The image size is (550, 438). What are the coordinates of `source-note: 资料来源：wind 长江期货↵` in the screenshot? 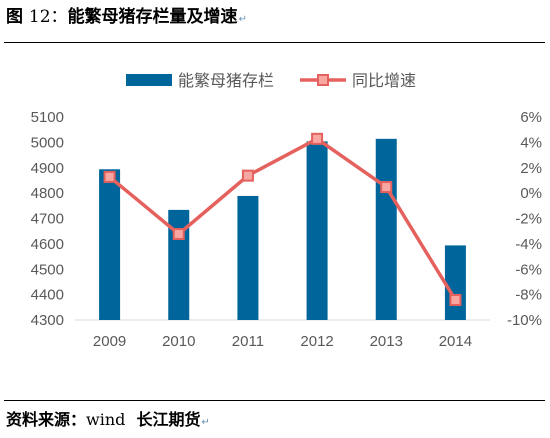 It's located at (108, 421).